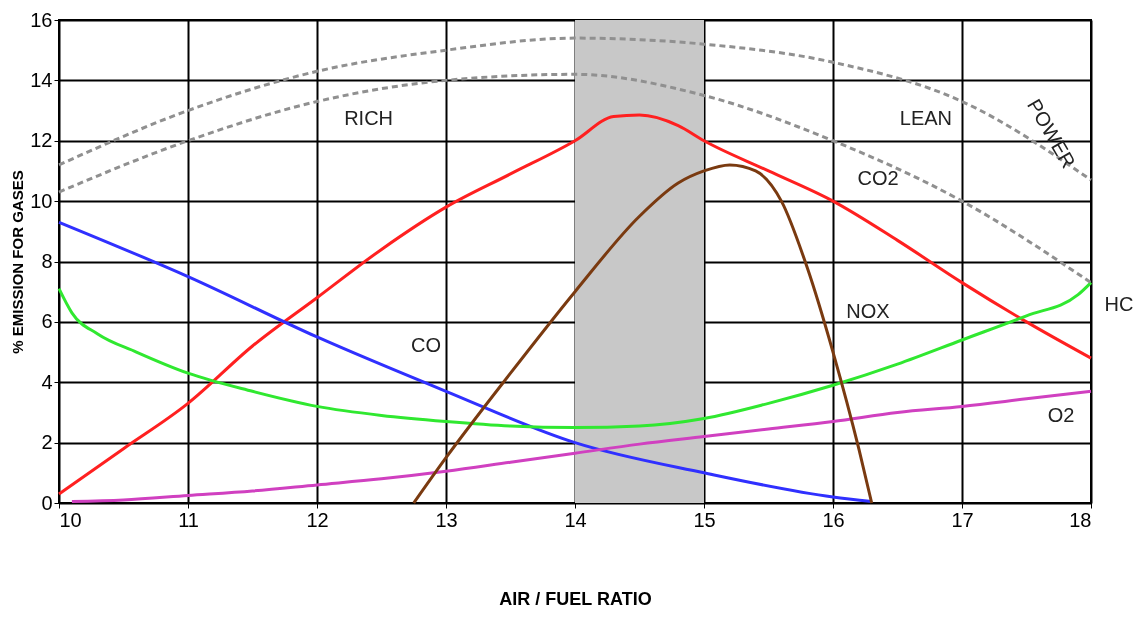 This screenshot has width=1144, height=618. Describe the element at coordinates (1119, 303) in the screenshot. I see `series-label: HC` at that location.